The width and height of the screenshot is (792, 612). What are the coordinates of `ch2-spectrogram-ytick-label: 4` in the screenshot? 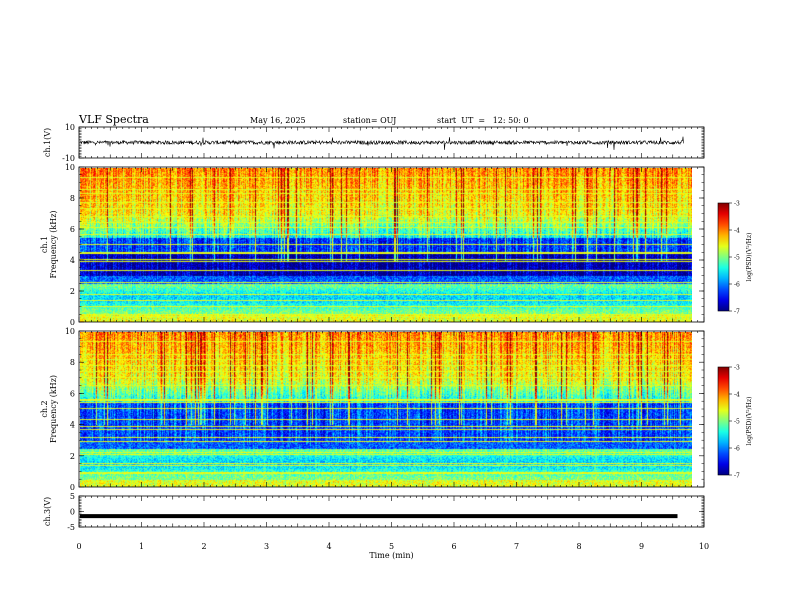 It's located at (72, 425).